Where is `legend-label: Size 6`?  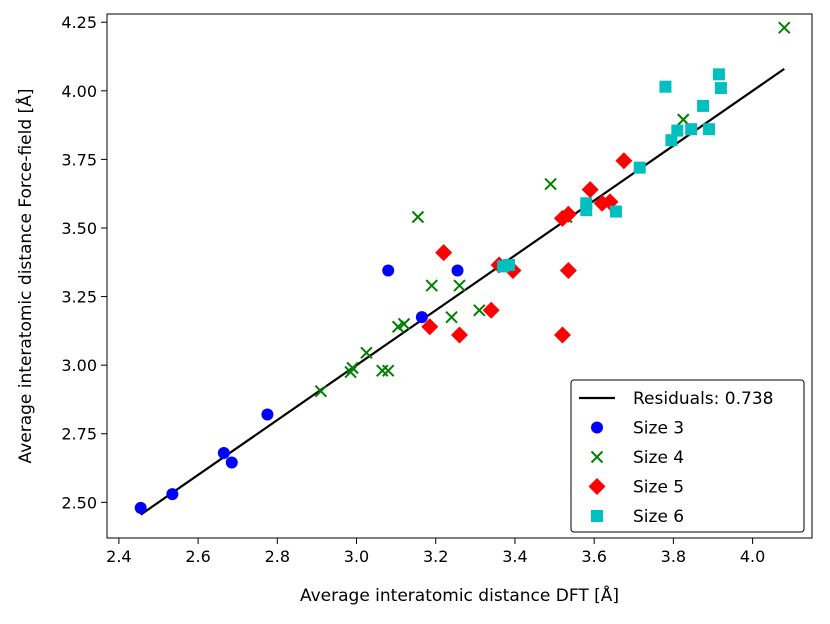 legend-label: Size 6 is located at coordinates (658, 517).